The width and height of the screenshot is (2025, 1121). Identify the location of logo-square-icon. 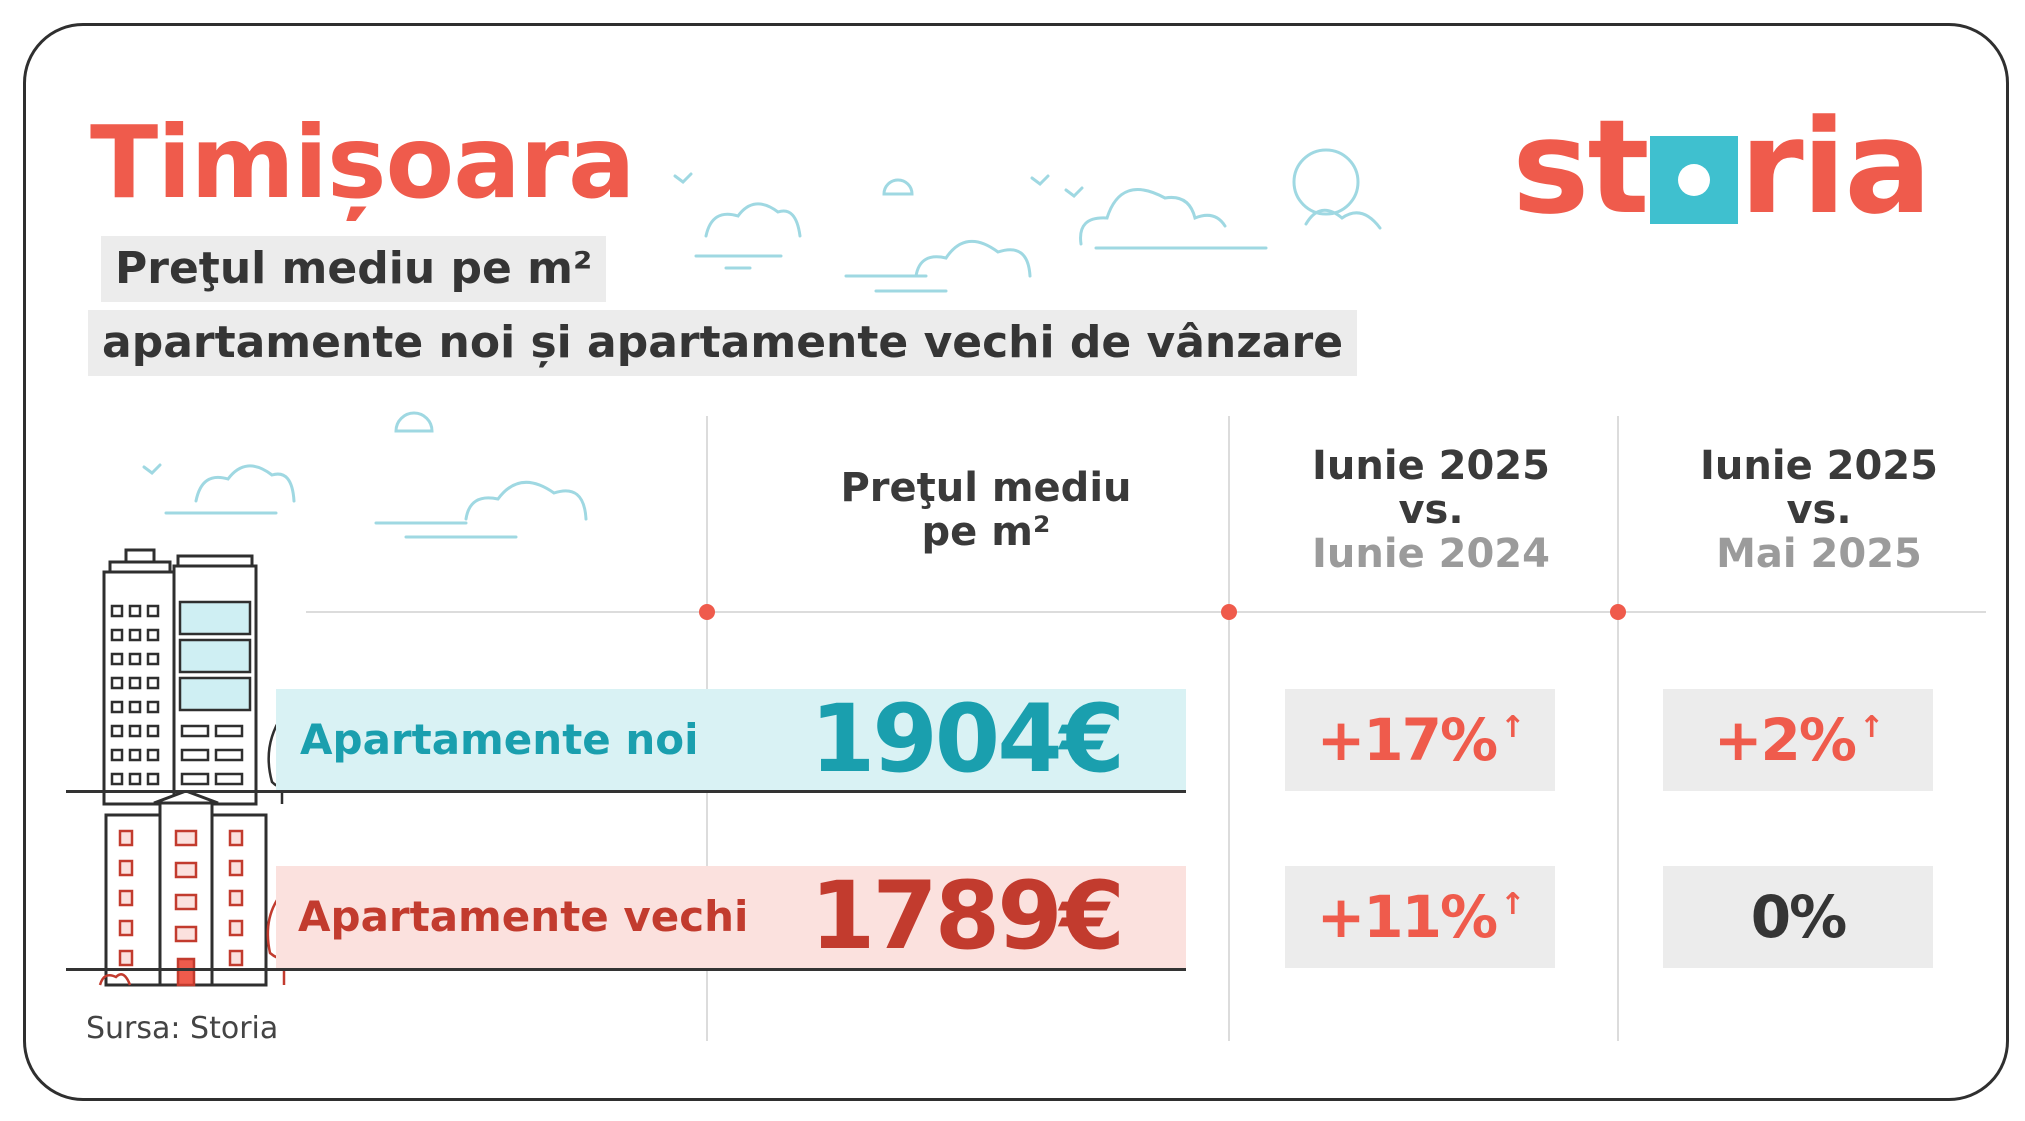
(1693, 179).